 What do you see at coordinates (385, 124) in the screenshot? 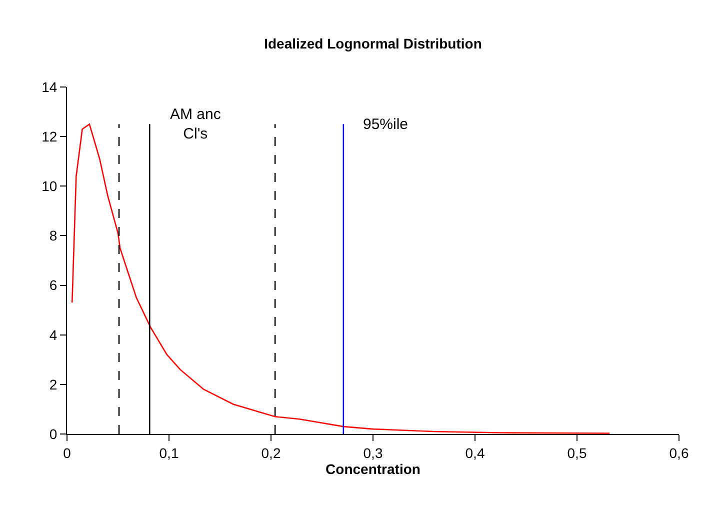
I see `ref-line-label: 95%ile` at bounding box center [385, 124].